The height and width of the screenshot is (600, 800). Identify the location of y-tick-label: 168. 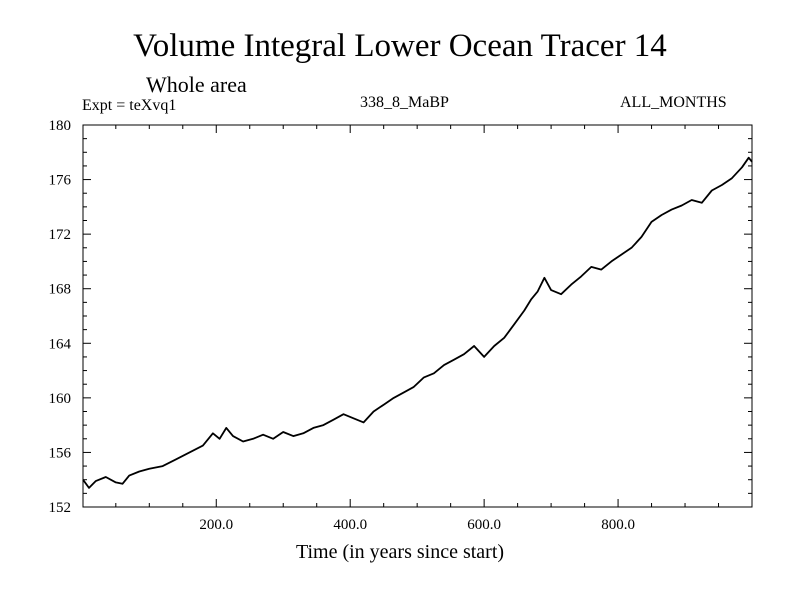
(60, 290).